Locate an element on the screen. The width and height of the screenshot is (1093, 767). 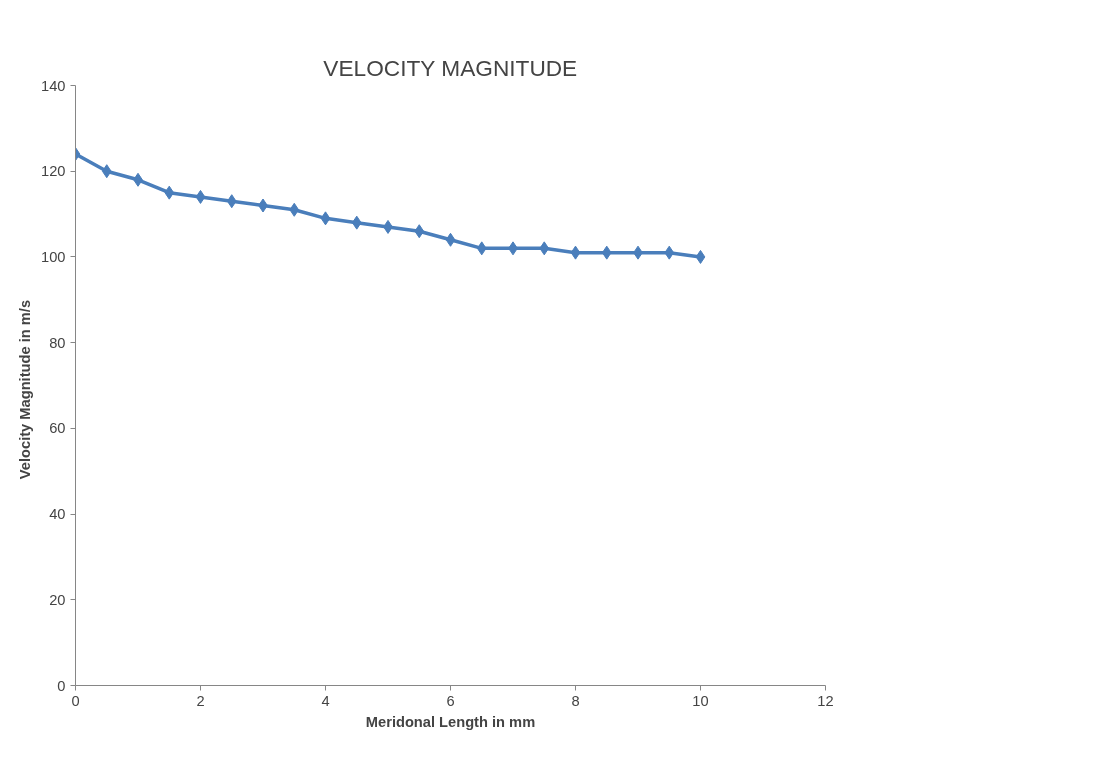
x-tick-label: 12 is located at coordinates (825, 700).